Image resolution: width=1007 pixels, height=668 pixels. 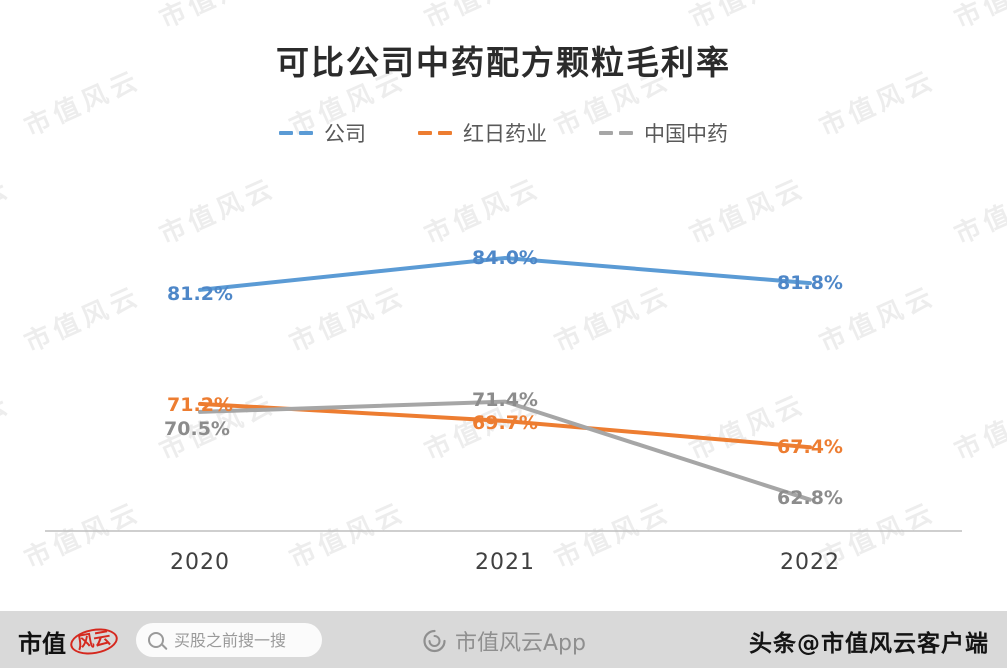 I want to click on legend-item-hongri: 红日药业, so click(x=482, y=133).